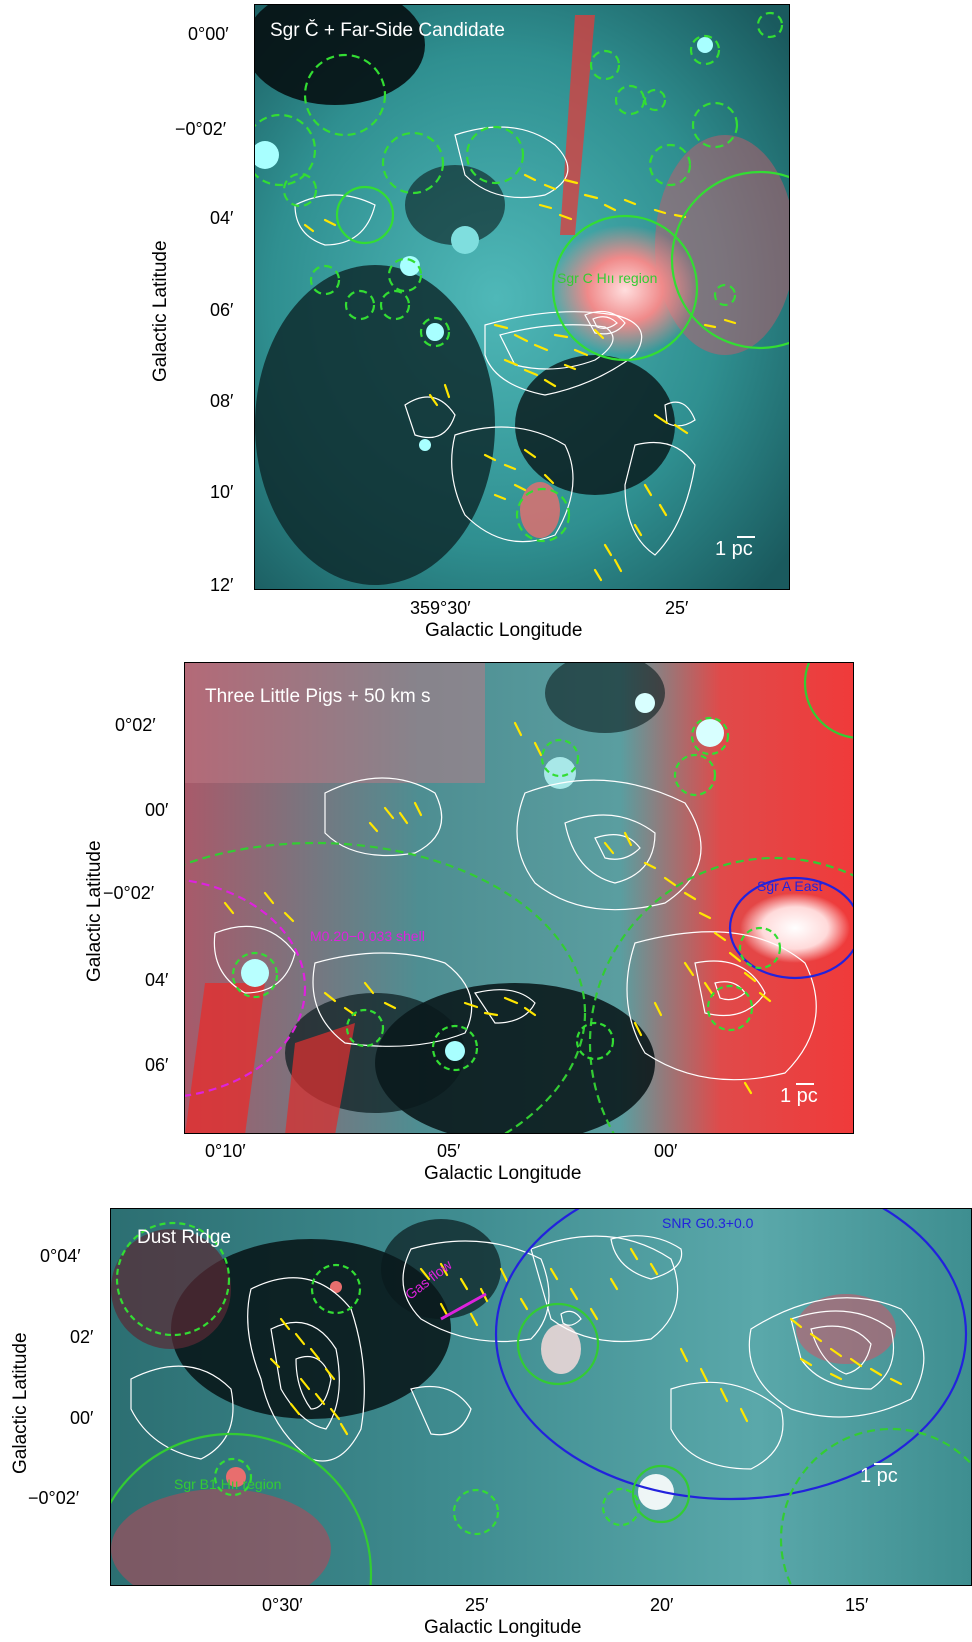 This screenshot has width=972, height=1642. Describe the element at coordinates (94, 911) in the screenshot. I see `panel-2-ylabel: Galactic Latitude` at that location.